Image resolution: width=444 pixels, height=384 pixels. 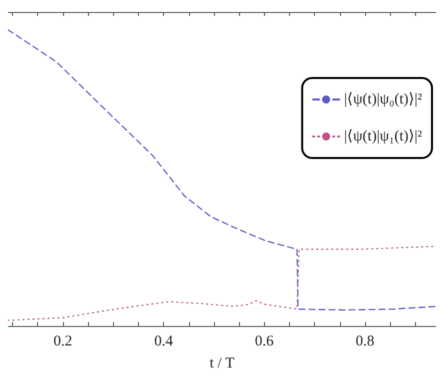 What do you see at coordinates (63, 342) in the screenshot?
I see `x-tick-label: 0.2` at bounding box center [63, 342].